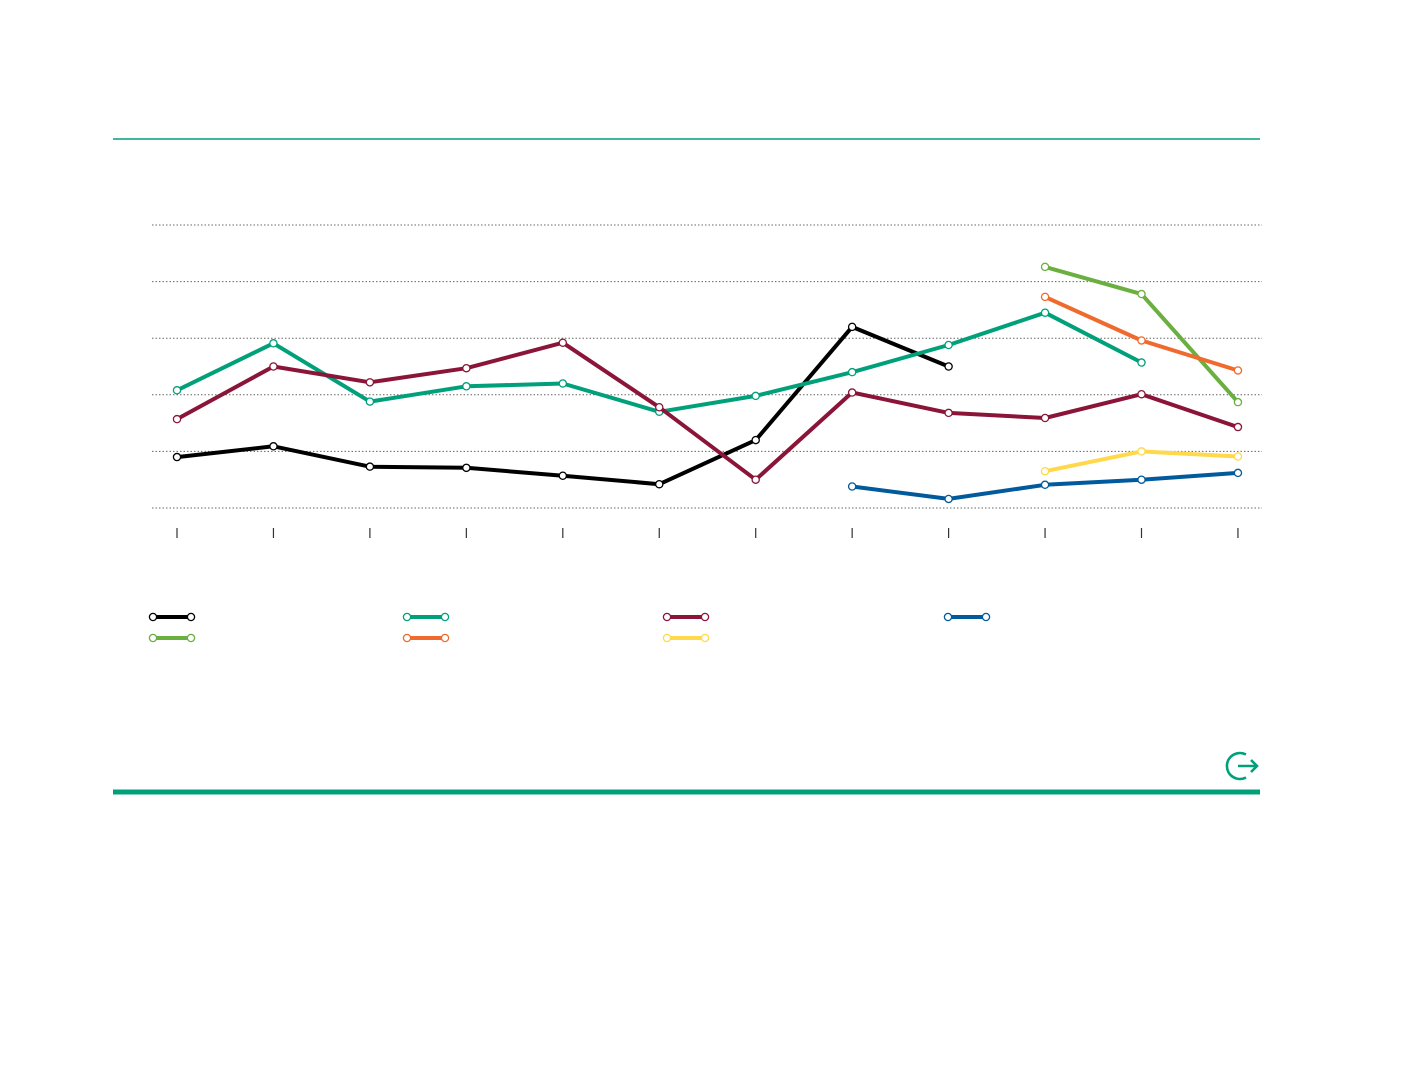  What do you see at coordinates (569, 627) in the screenshot?
I see `legend` at bounding box center [569, 627].